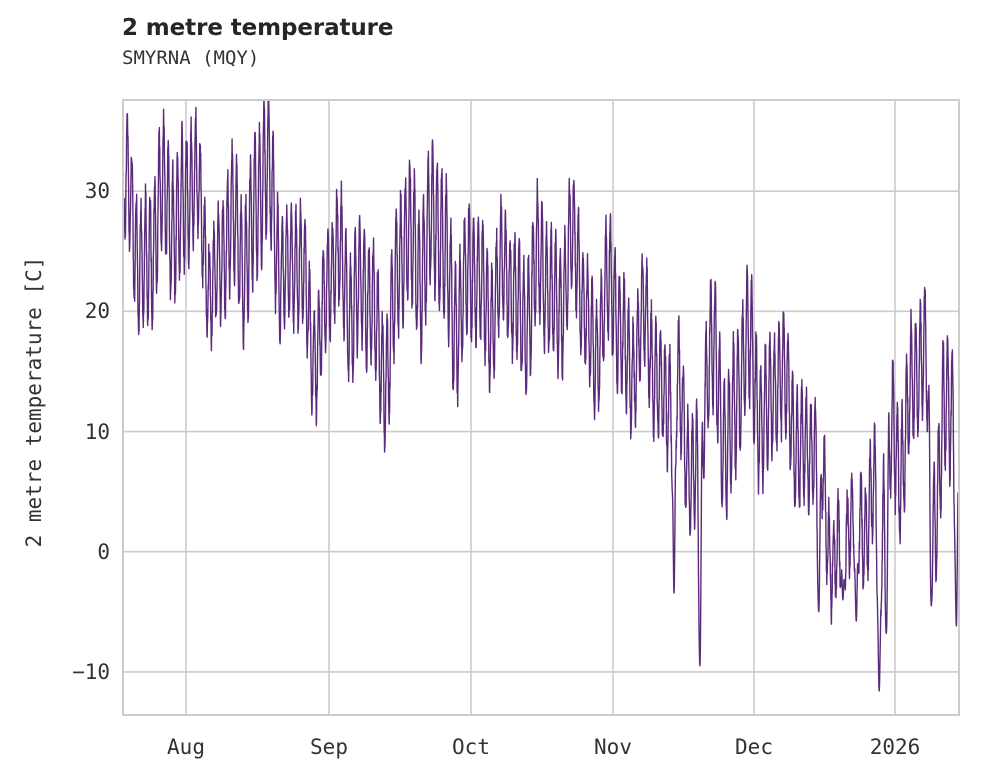 Image resolution: width=981 pixels, height=782 pixels. What do you see at coordinates (91, 671) in the screenshot?
I see `y-tick-label: −10` at bounding box center [91, 671].